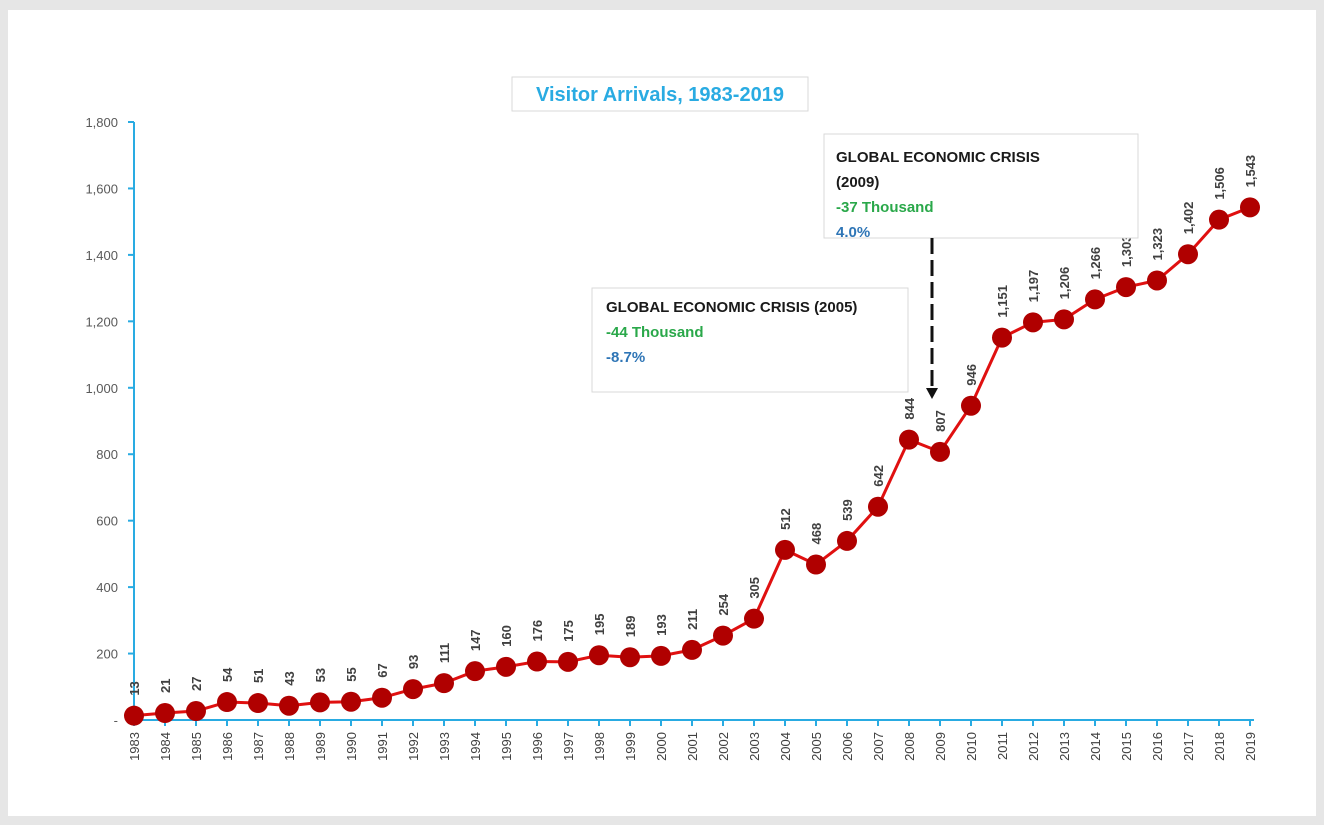 The width and height of the screenshot is (1324, 825). What do you see at coordinates (878, 476) in the screenshot?
I see `data-label-2007: 642` at bounding box center [878, 476].